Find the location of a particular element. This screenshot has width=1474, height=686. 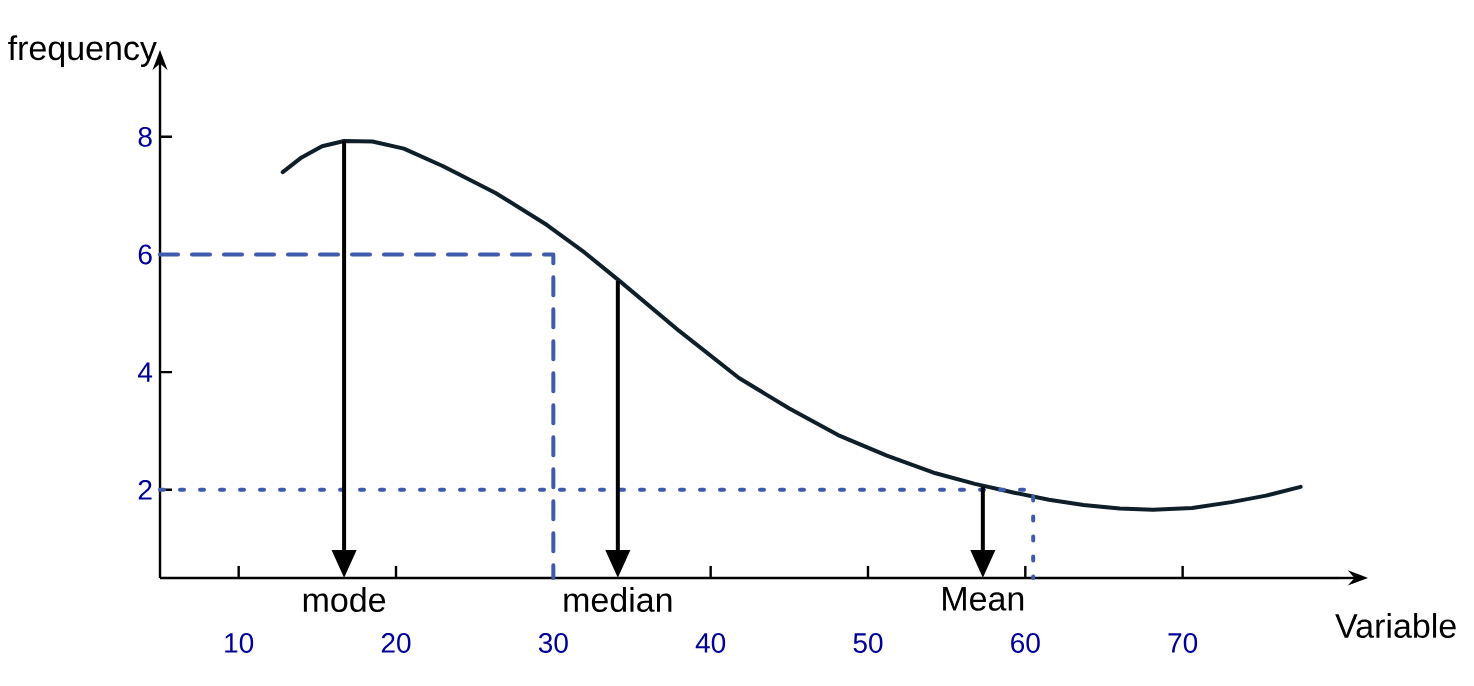

annotation: Mean is located at coordinates (983, 599).